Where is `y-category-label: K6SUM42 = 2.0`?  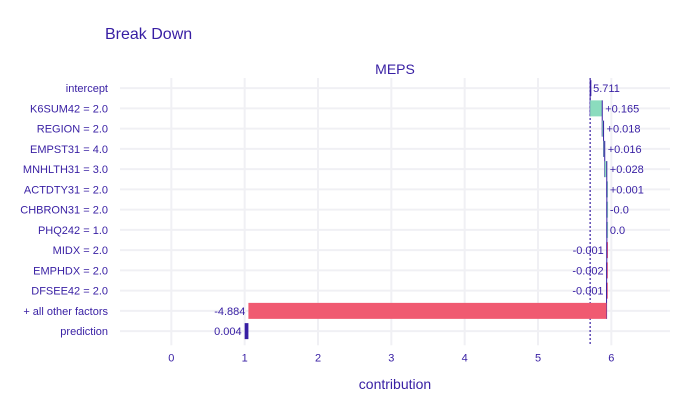 y-category-label: K6SUM42 = 2.0 is located at coordinates (69, 109).